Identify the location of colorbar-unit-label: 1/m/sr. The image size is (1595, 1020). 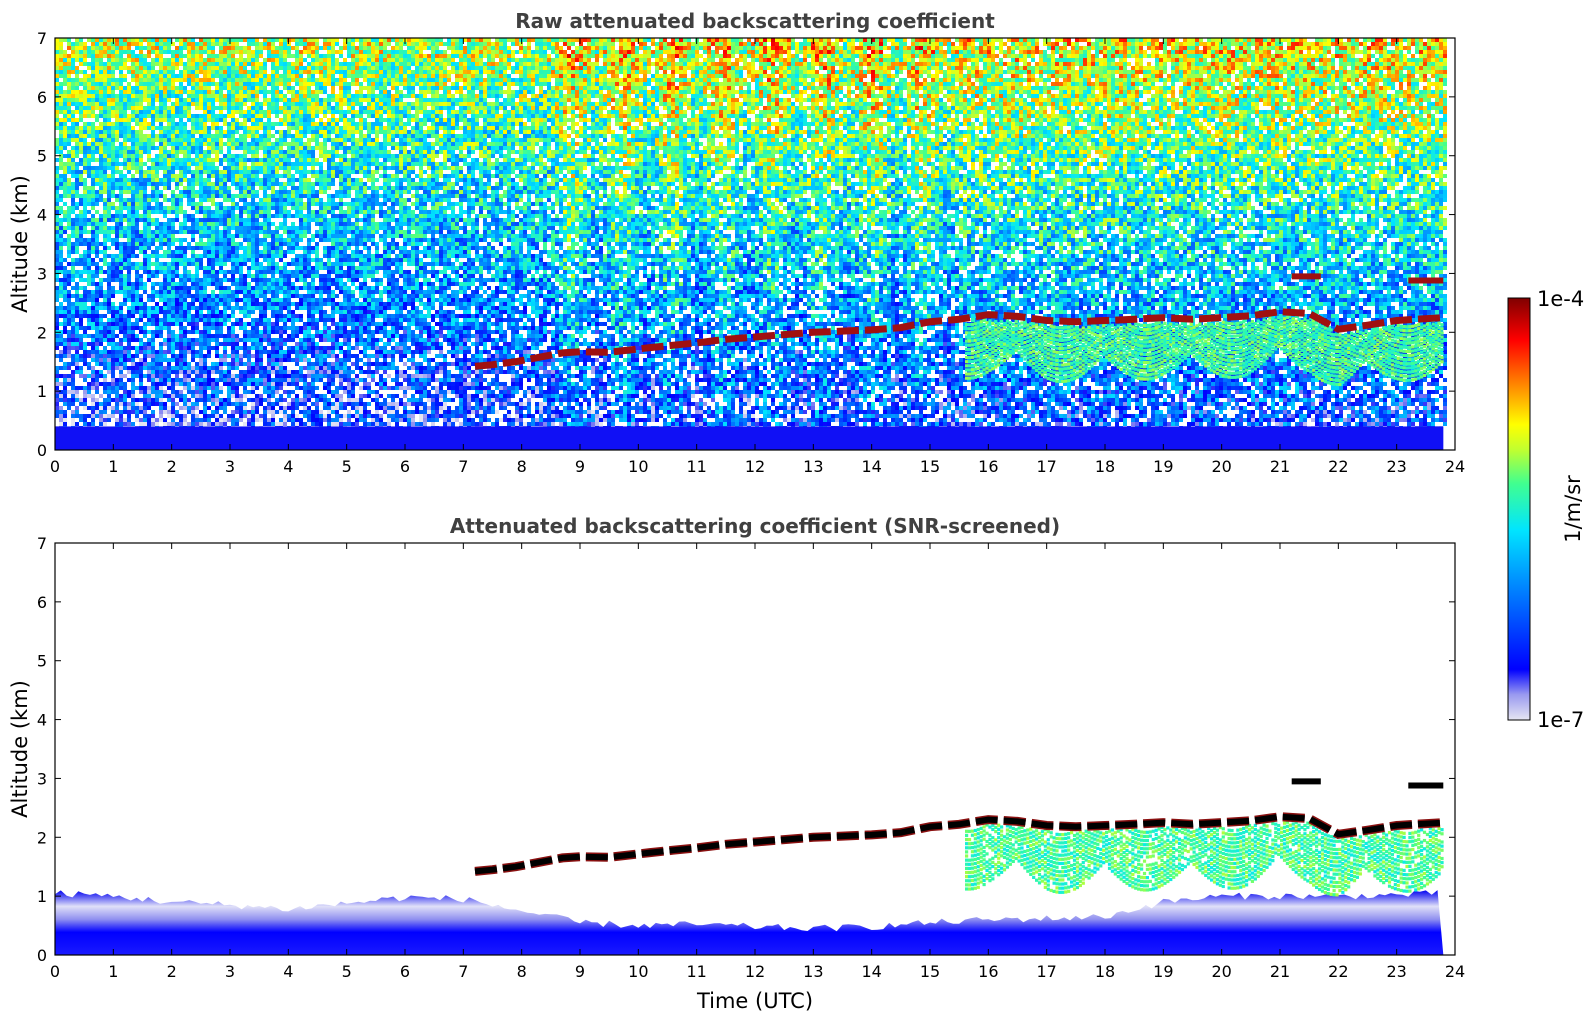
(1573, 509).